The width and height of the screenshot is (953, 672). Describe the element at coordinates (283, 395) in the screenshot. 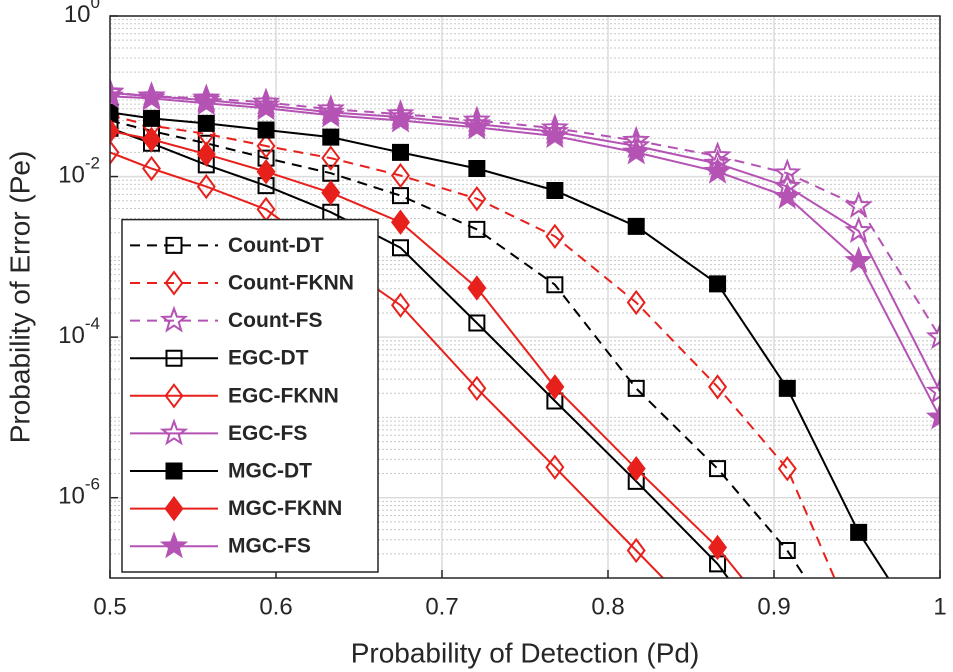

I see `legend-label: EGC-FKNN` at that location.